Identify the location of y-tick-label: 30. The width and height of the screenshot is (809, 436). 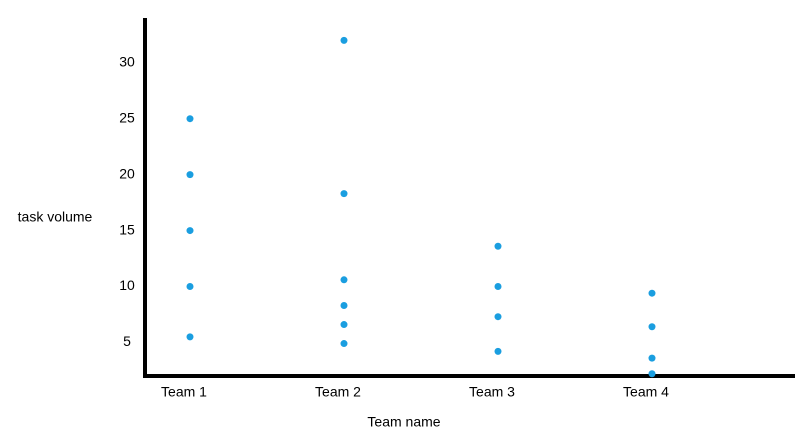
(127, 61).